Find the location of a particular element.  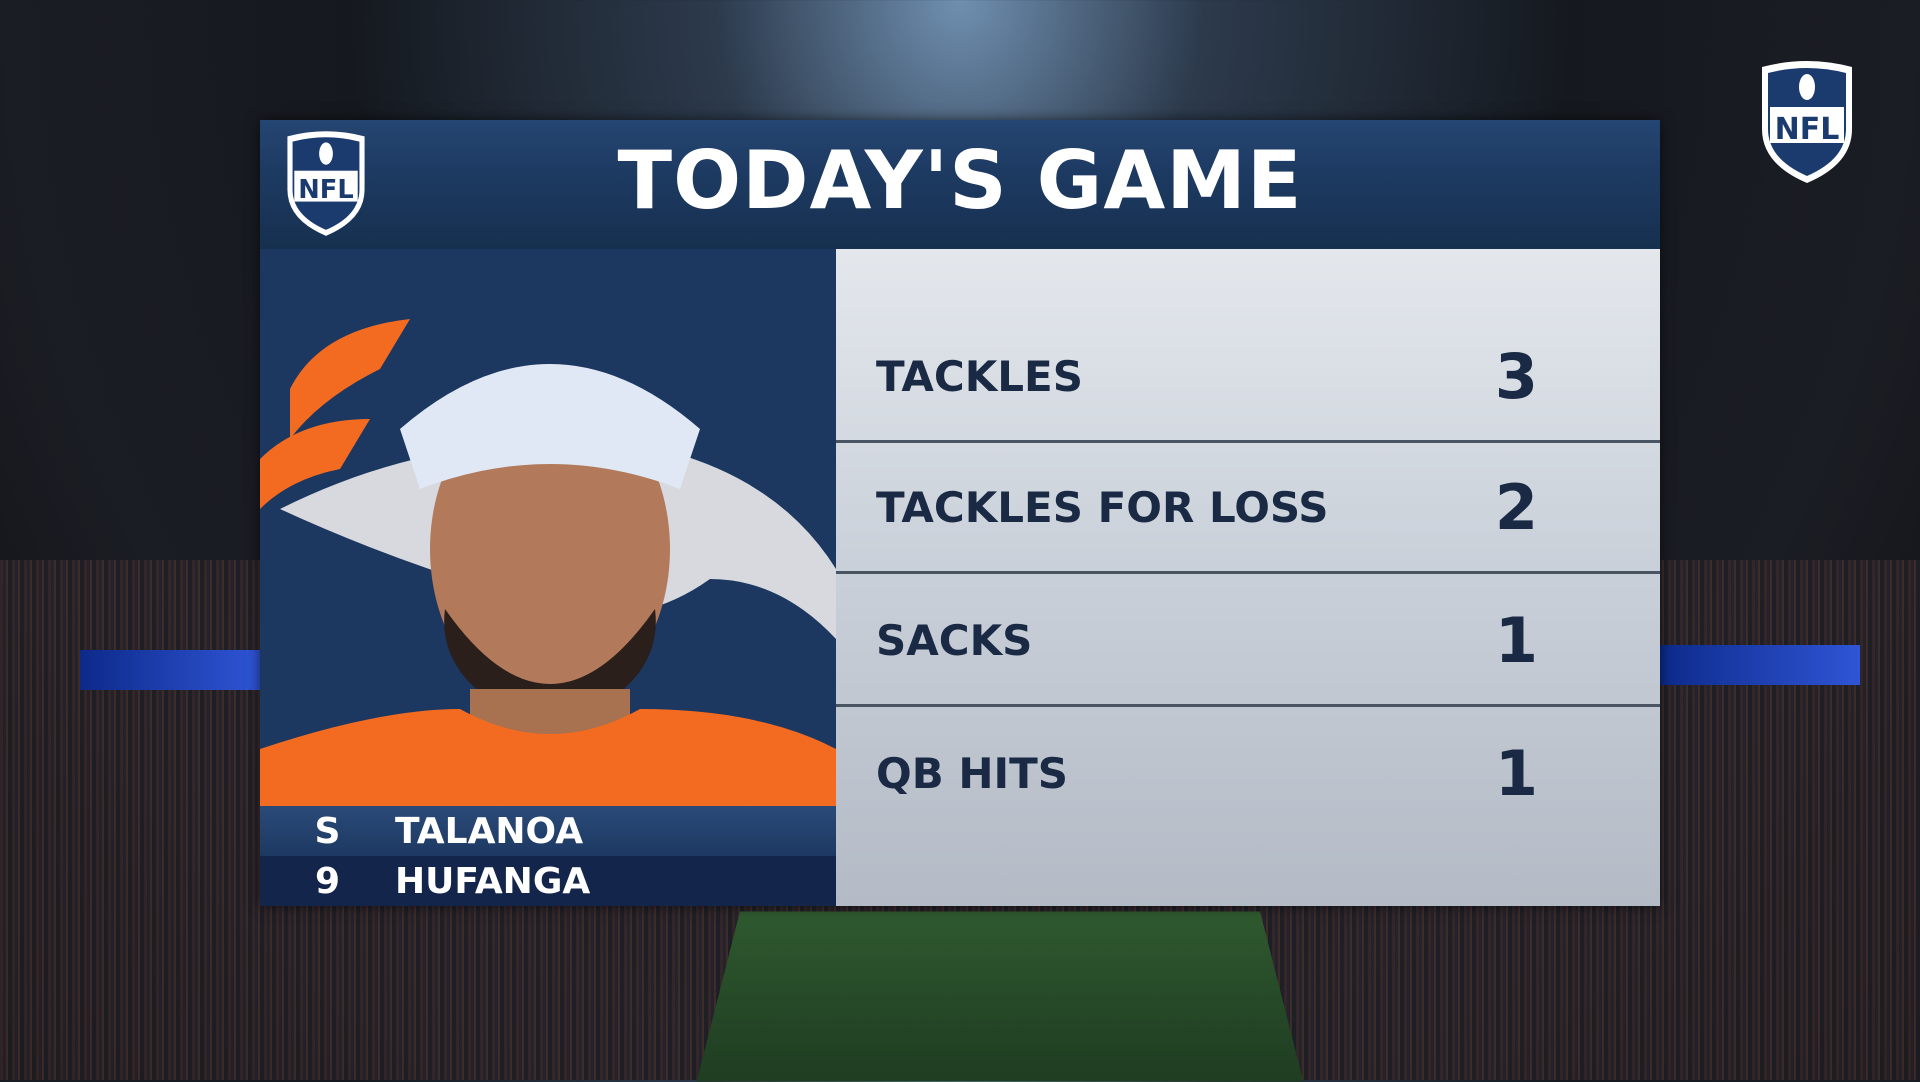

player-first-name: TALANOA is located at coordinates (489, 831).